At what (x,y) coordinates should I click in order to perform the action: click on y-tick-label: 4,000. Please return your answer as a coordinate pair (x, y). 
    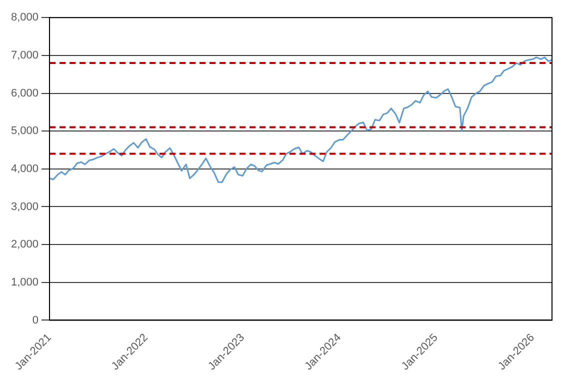
    Looking at the image, I should click on (24, 168).